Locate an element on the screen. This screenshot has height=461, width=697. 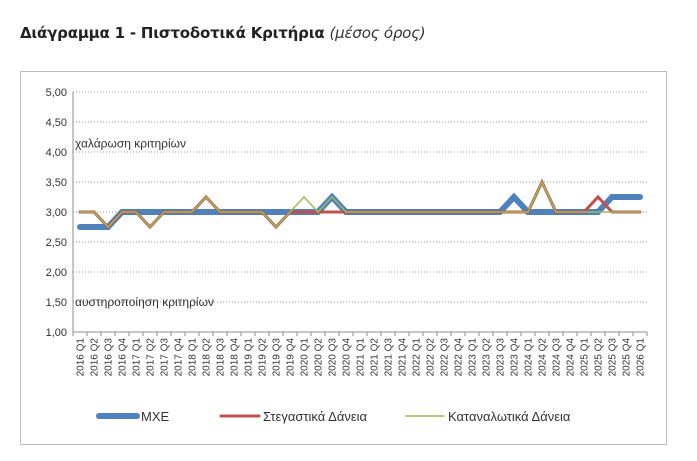
x-tick-label: 2017 Q1 is located at coordinates (137, 357).